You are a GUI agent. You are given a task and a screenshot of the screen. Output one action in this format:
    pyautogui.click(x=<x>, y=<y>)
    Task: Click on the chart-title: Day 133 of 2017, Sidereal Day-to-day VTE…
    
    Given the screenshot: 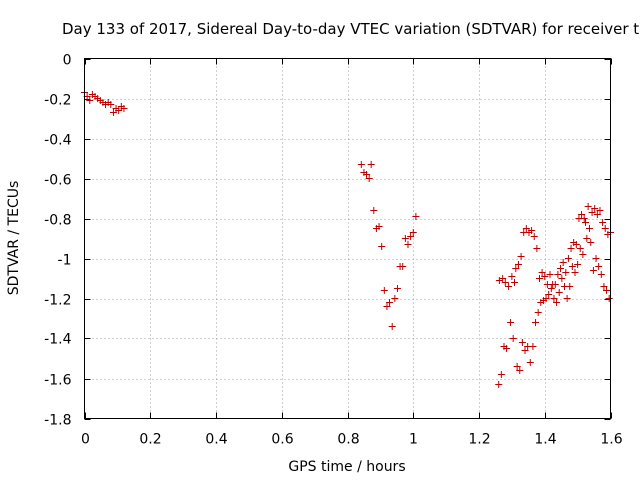 What is the action you would take?
    pyautogui.click(x=351, y=29)
    